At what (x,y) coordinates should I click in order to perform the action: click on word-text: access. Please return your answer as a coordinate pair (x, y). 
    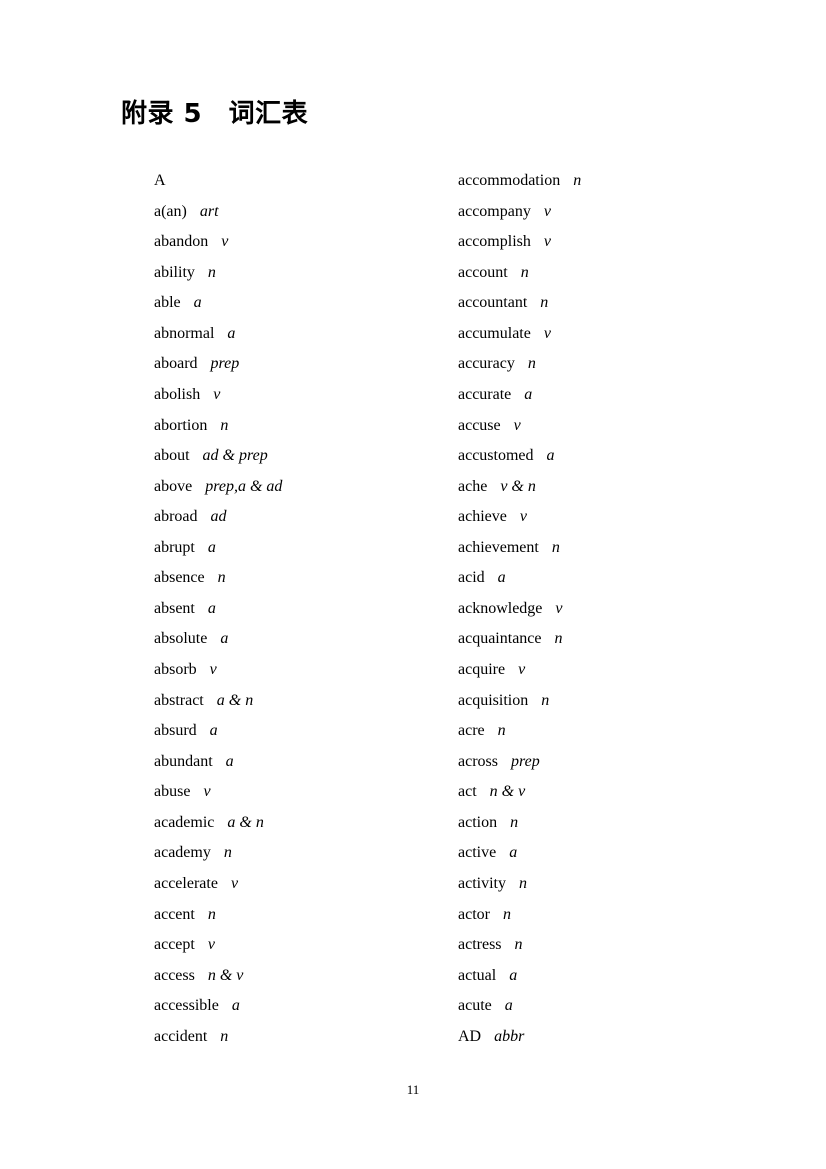
    Looking at the image, I should click on (174, 975).